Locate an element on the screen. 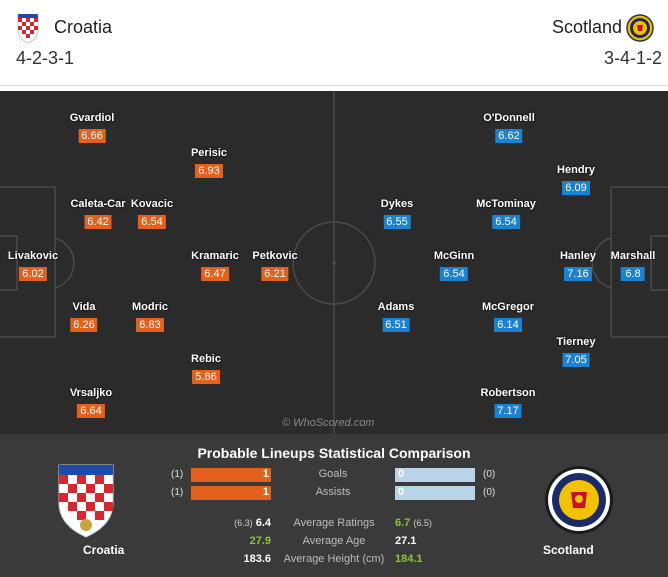 The height and width of the screenshot is (577, 668). player-card: O'Donnell 6.62 is located at coordinates (509, 128).